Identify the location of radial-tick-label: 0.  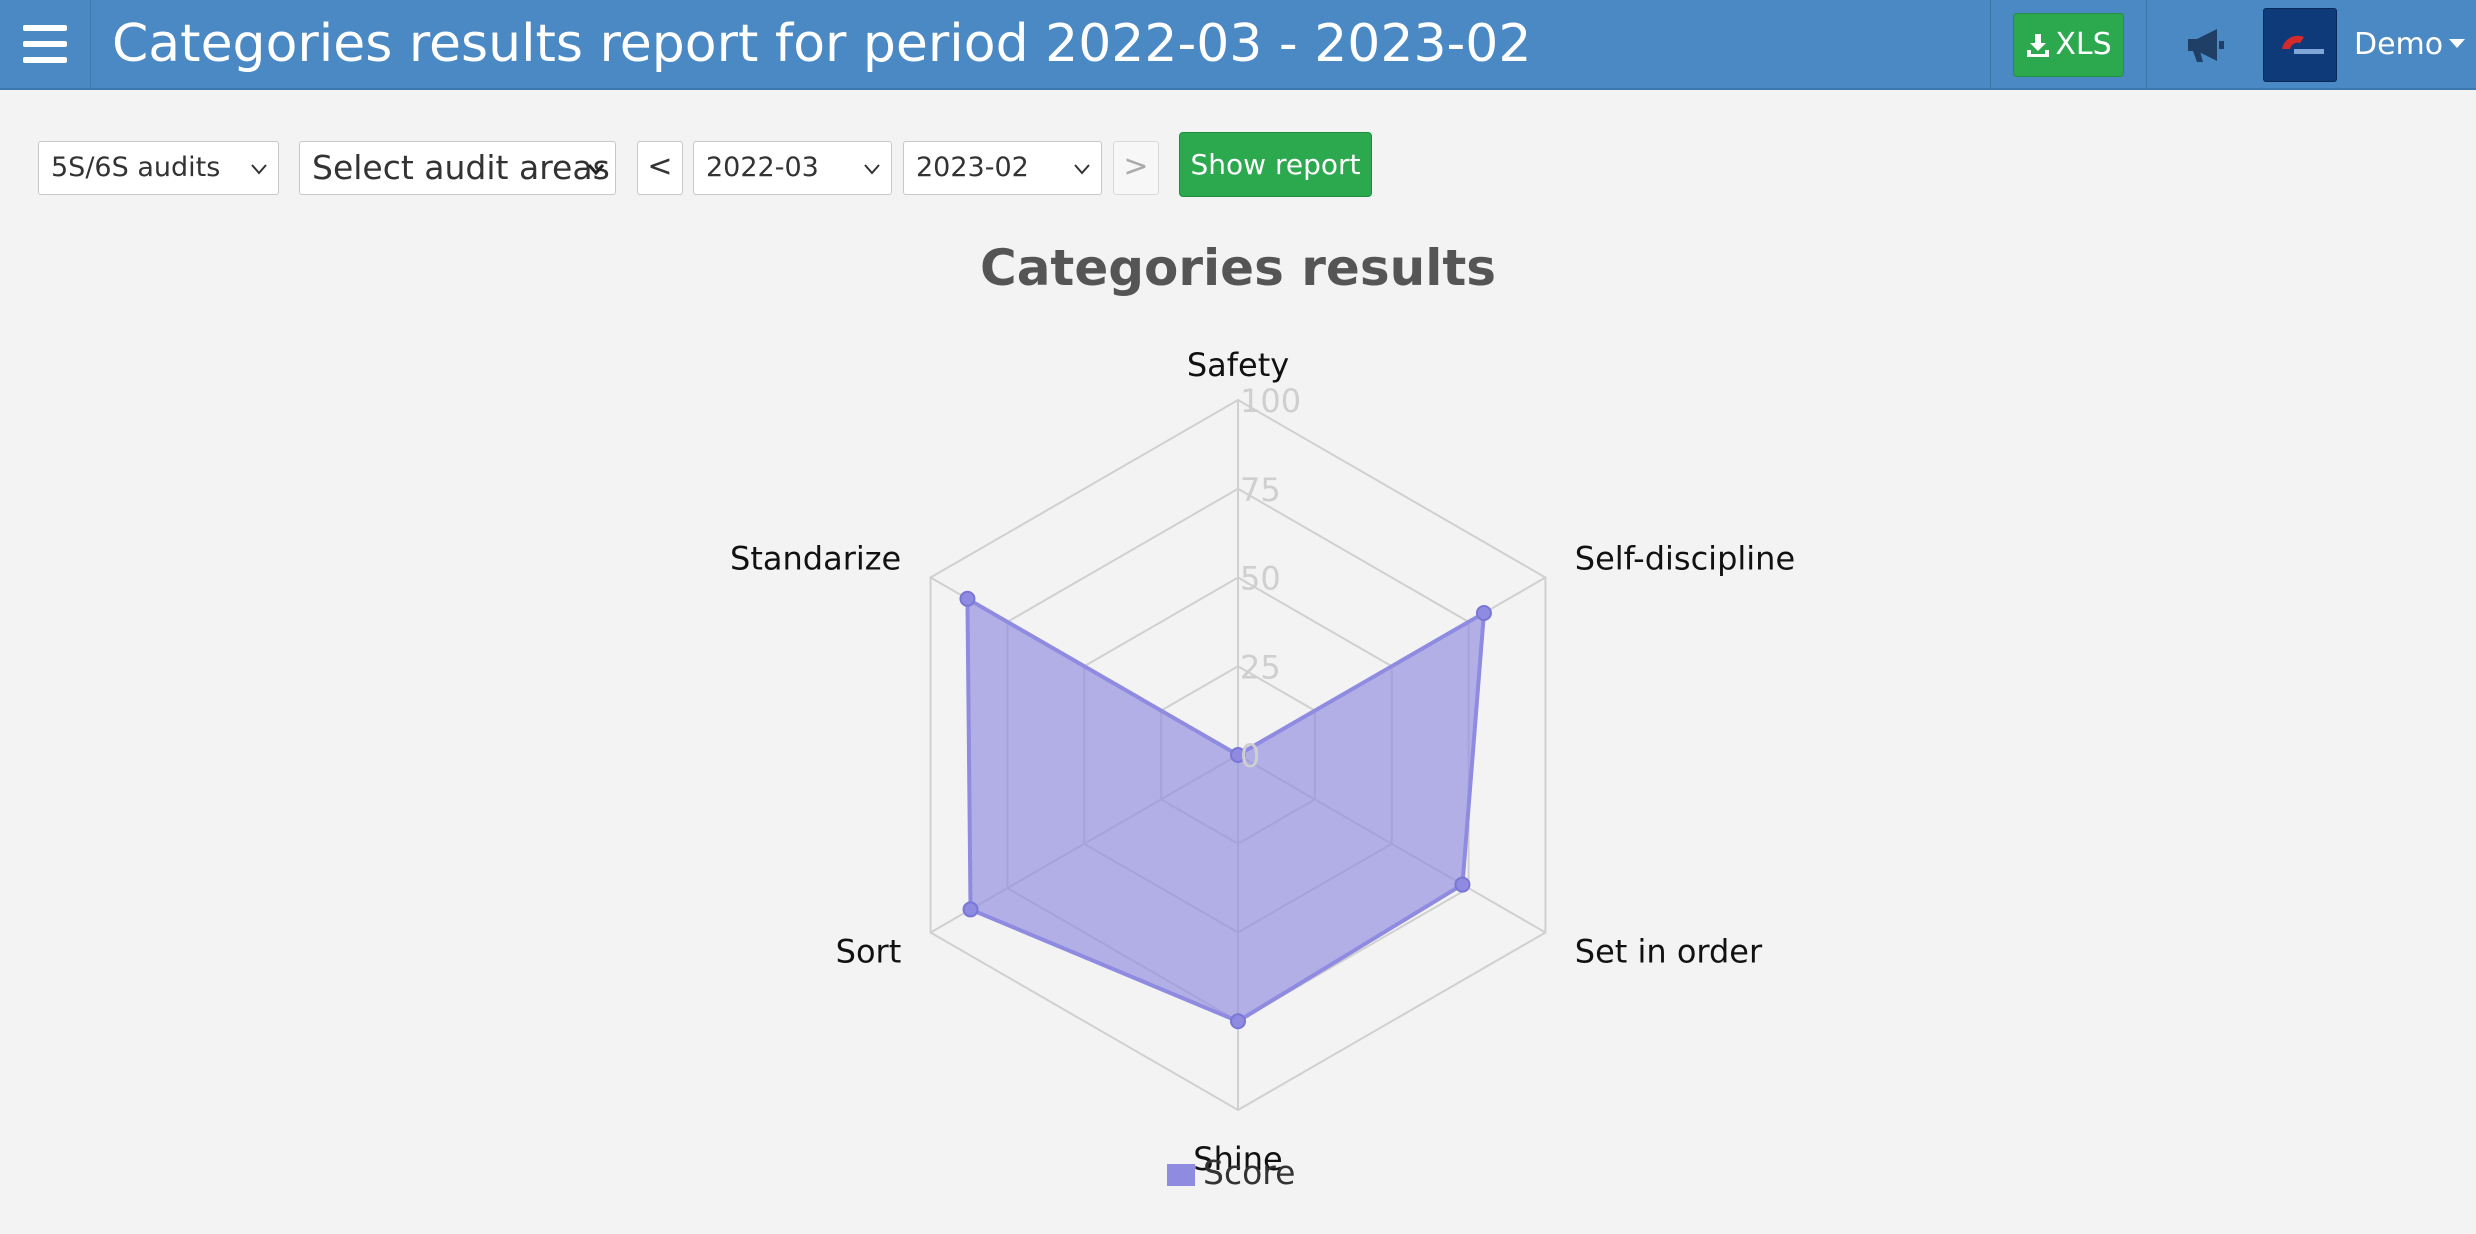
(1250, 756).